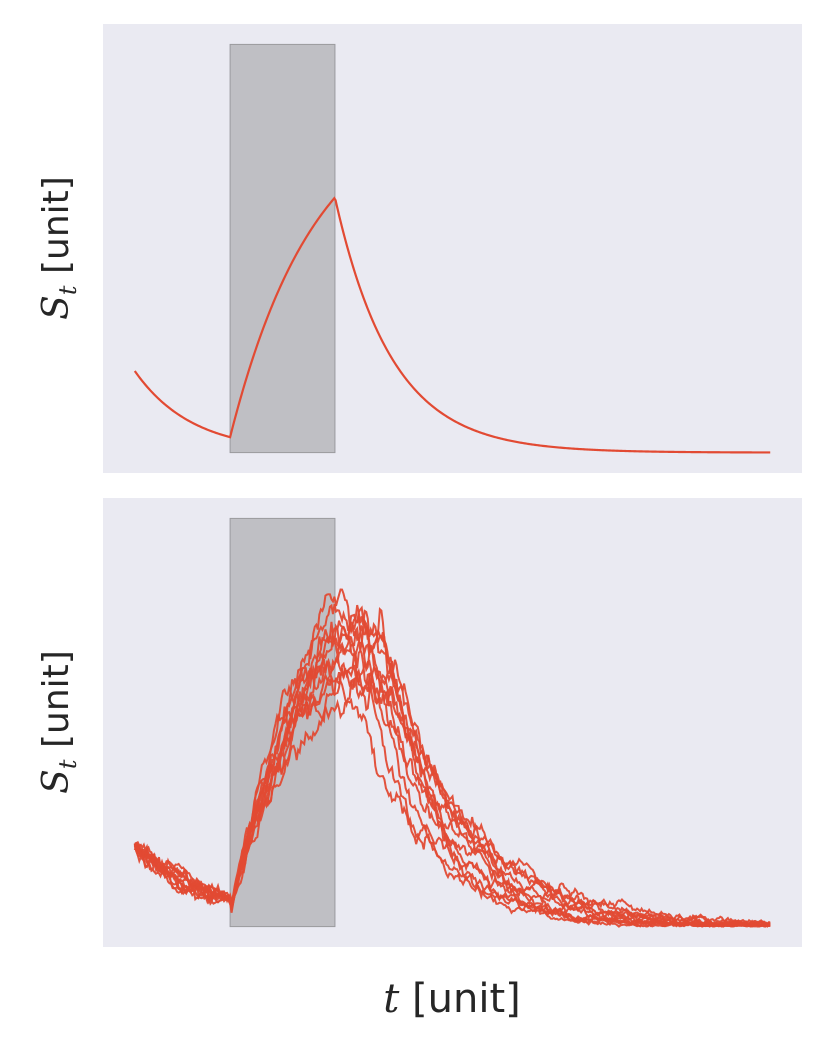 Image resolution: width=825 pixels, height=1050 pixels. What do you see at coordinates (56, 307) in the screenshot?
I see `top-y-symbol: S` at bounding box center [56, 307].